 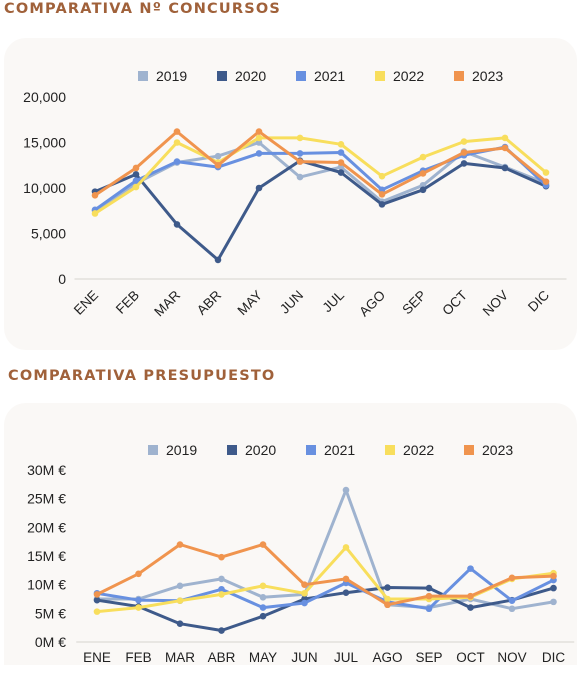 I want to click on chart2-y-tick-label: 15M €, so click(x=46, y=556).